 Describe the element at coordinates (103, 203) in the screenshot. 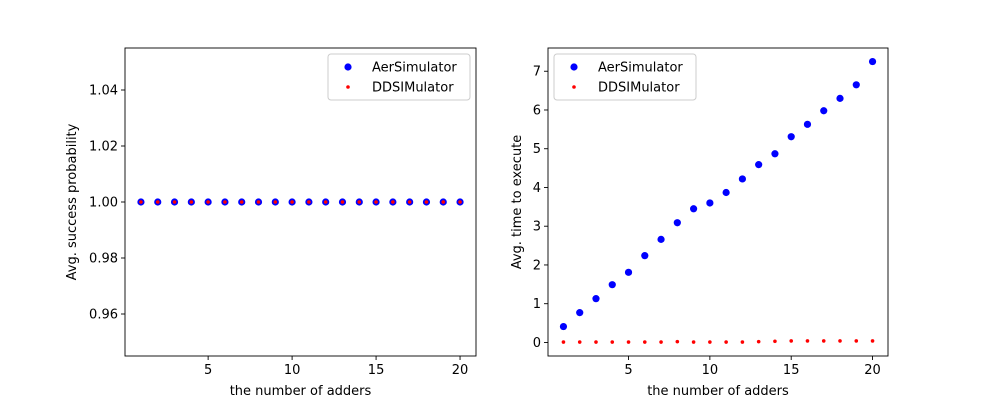

I see `y-tick-label: 1.00` at that location.